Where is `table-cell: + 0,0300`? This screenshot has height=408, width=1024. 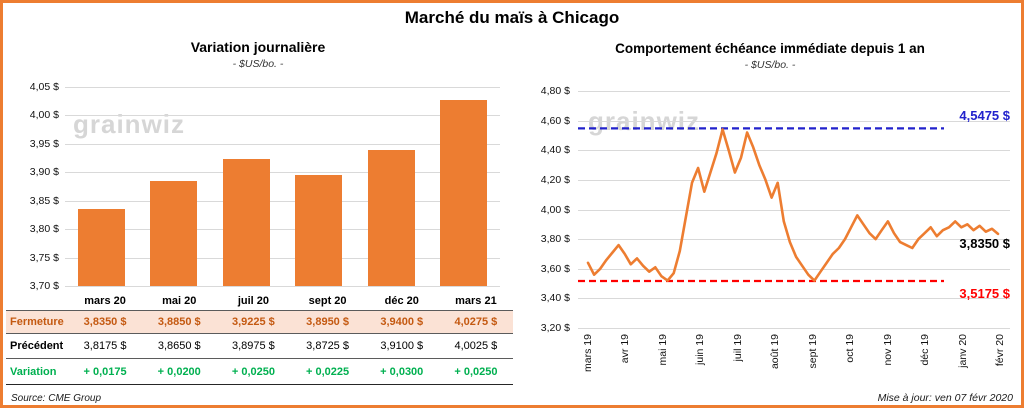 table-cell: + 0,0300 is located at coordinates (401, 372).